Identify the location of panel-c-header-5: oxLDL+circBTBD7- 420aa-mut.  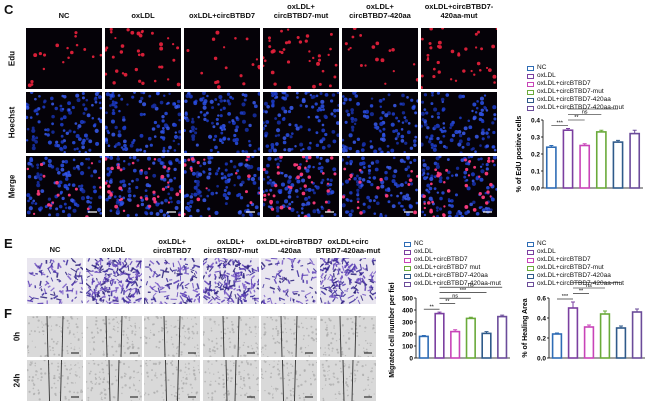
(459, 11).